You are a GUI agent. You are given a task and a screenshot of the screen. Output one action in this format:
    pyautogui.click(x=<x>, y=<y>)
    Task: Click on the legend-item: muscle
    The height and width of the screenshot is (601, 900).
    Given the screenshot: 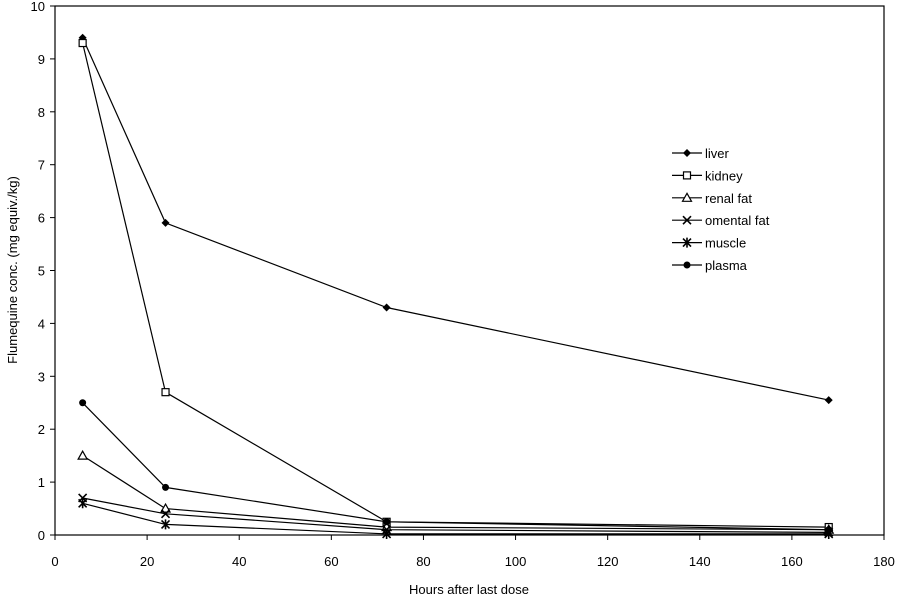 What is the action you would take?
    pyautogui.click(x=709, y=243)
    